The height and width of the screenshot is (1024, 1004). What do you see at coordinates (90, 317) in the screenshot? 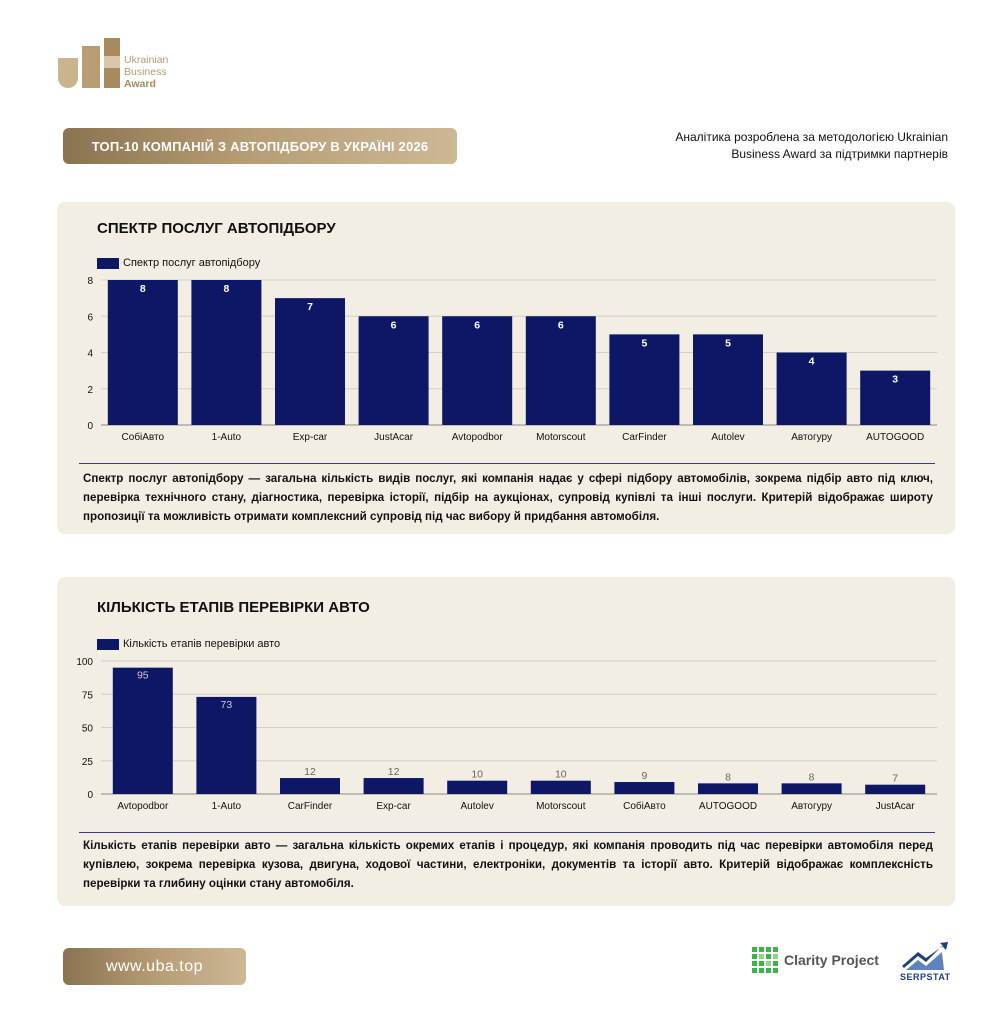
I see `y-tick-label: 6` at bounding box center [90, 317].